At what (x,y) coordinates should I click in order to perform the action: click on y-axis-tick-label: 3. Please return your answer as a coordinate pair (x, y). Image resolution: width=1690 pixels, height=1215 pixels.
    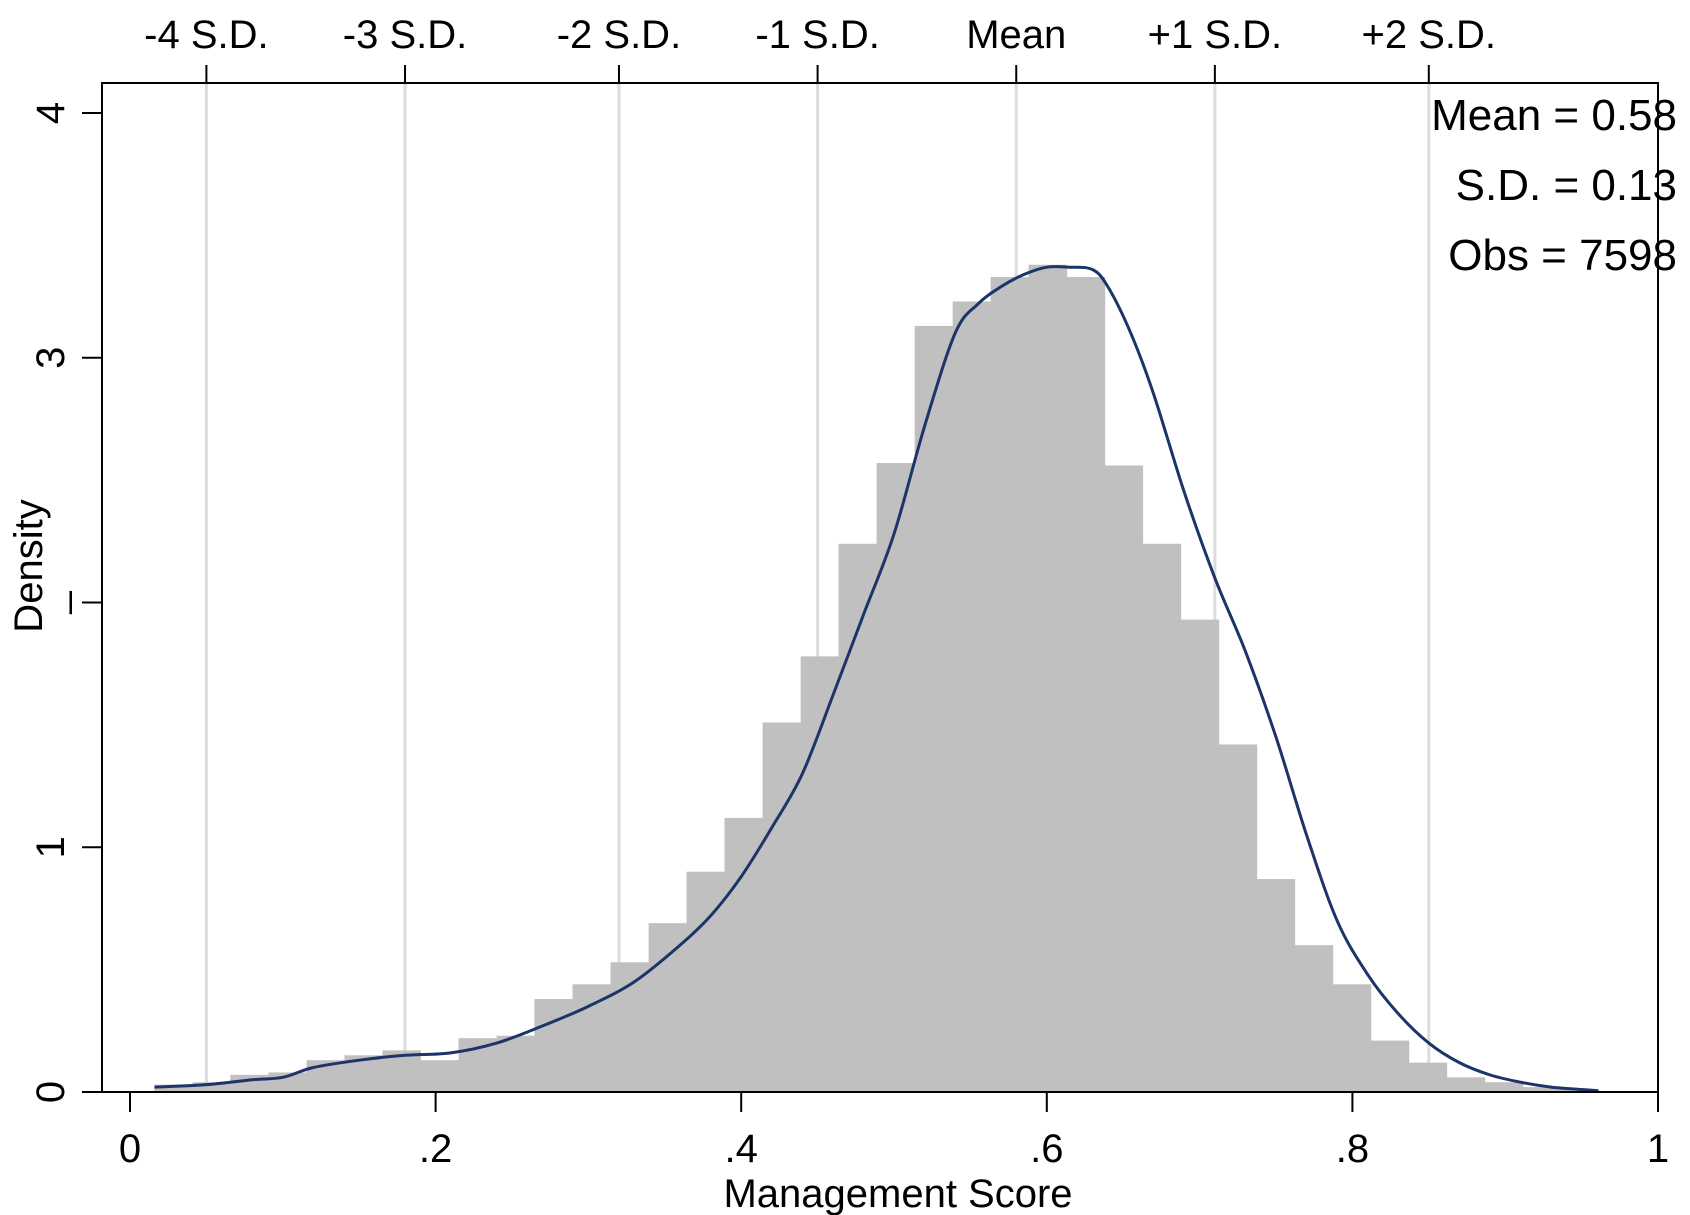
    Looking at the image, I should click on (51, 358).